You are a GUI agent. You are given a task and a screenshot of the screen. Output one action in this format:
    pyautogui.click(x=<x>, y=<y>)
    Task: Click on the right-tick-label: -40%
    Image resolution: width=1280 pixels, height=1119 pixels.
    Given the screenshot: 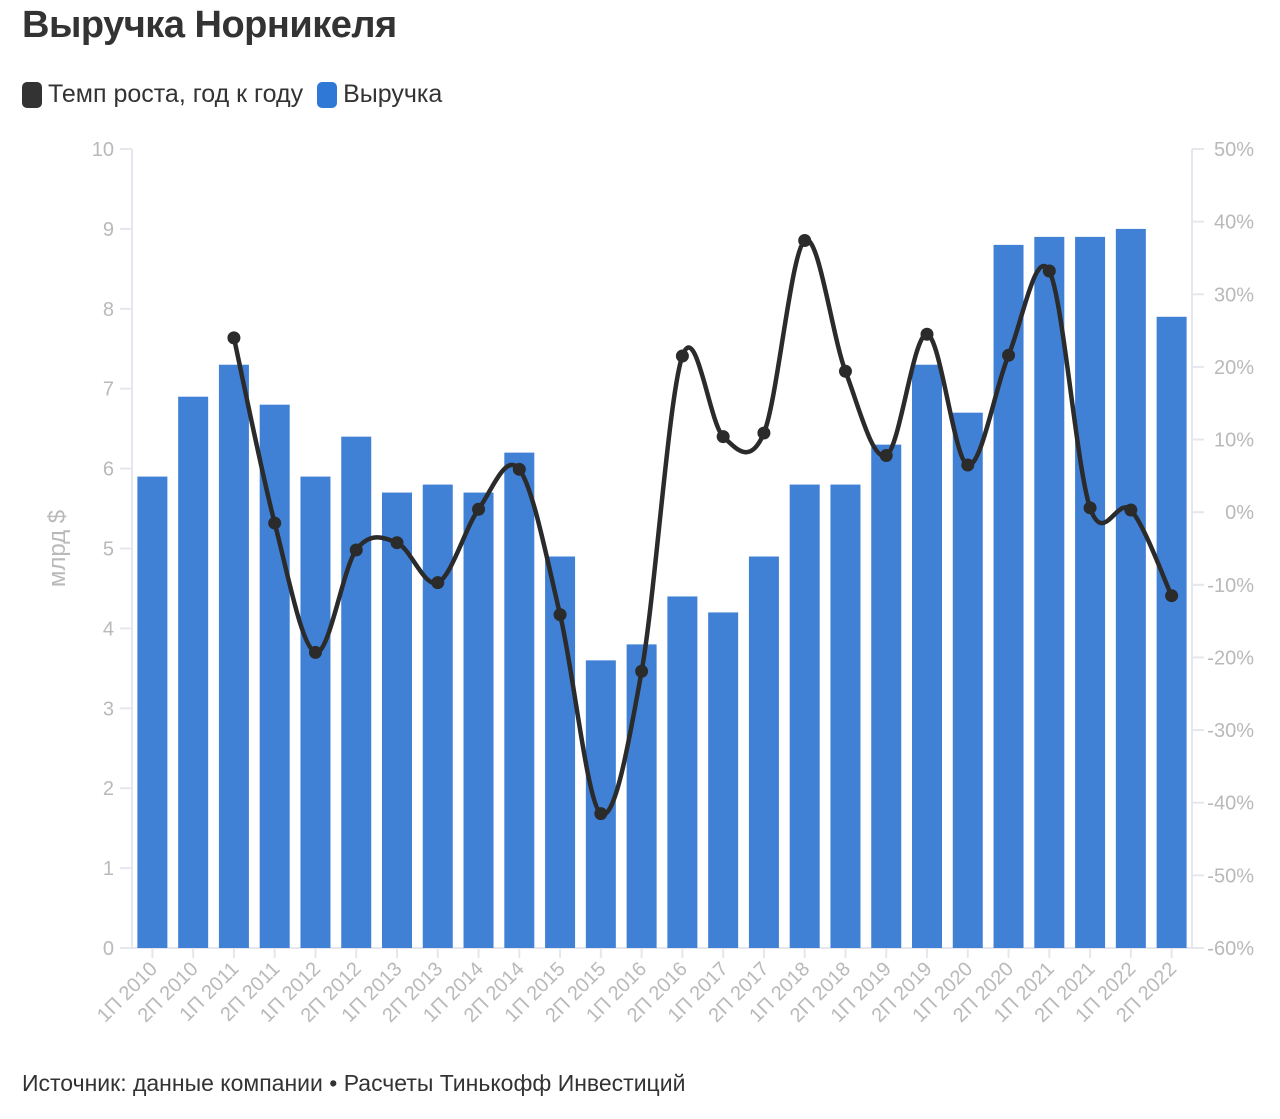 What is the action you would take?
    pyautogui.click(x=1230, y=804)
    